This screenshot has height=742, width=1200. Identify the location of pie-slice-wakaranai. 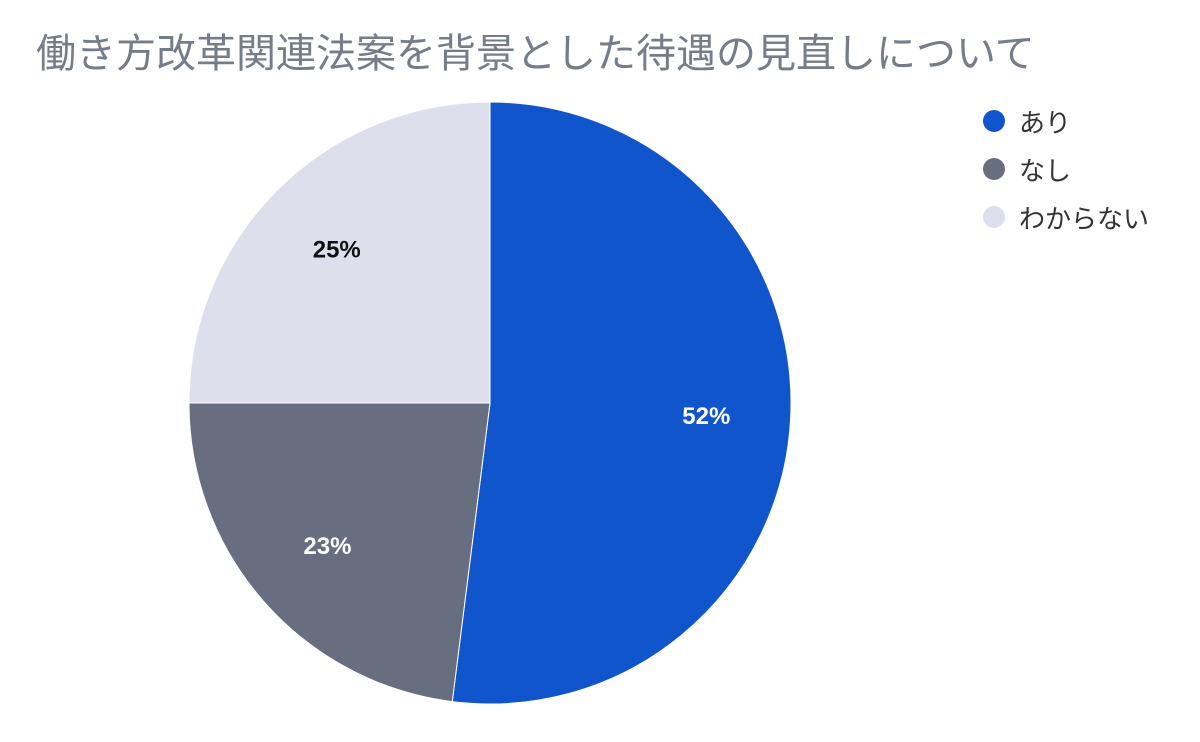
(339, 252).